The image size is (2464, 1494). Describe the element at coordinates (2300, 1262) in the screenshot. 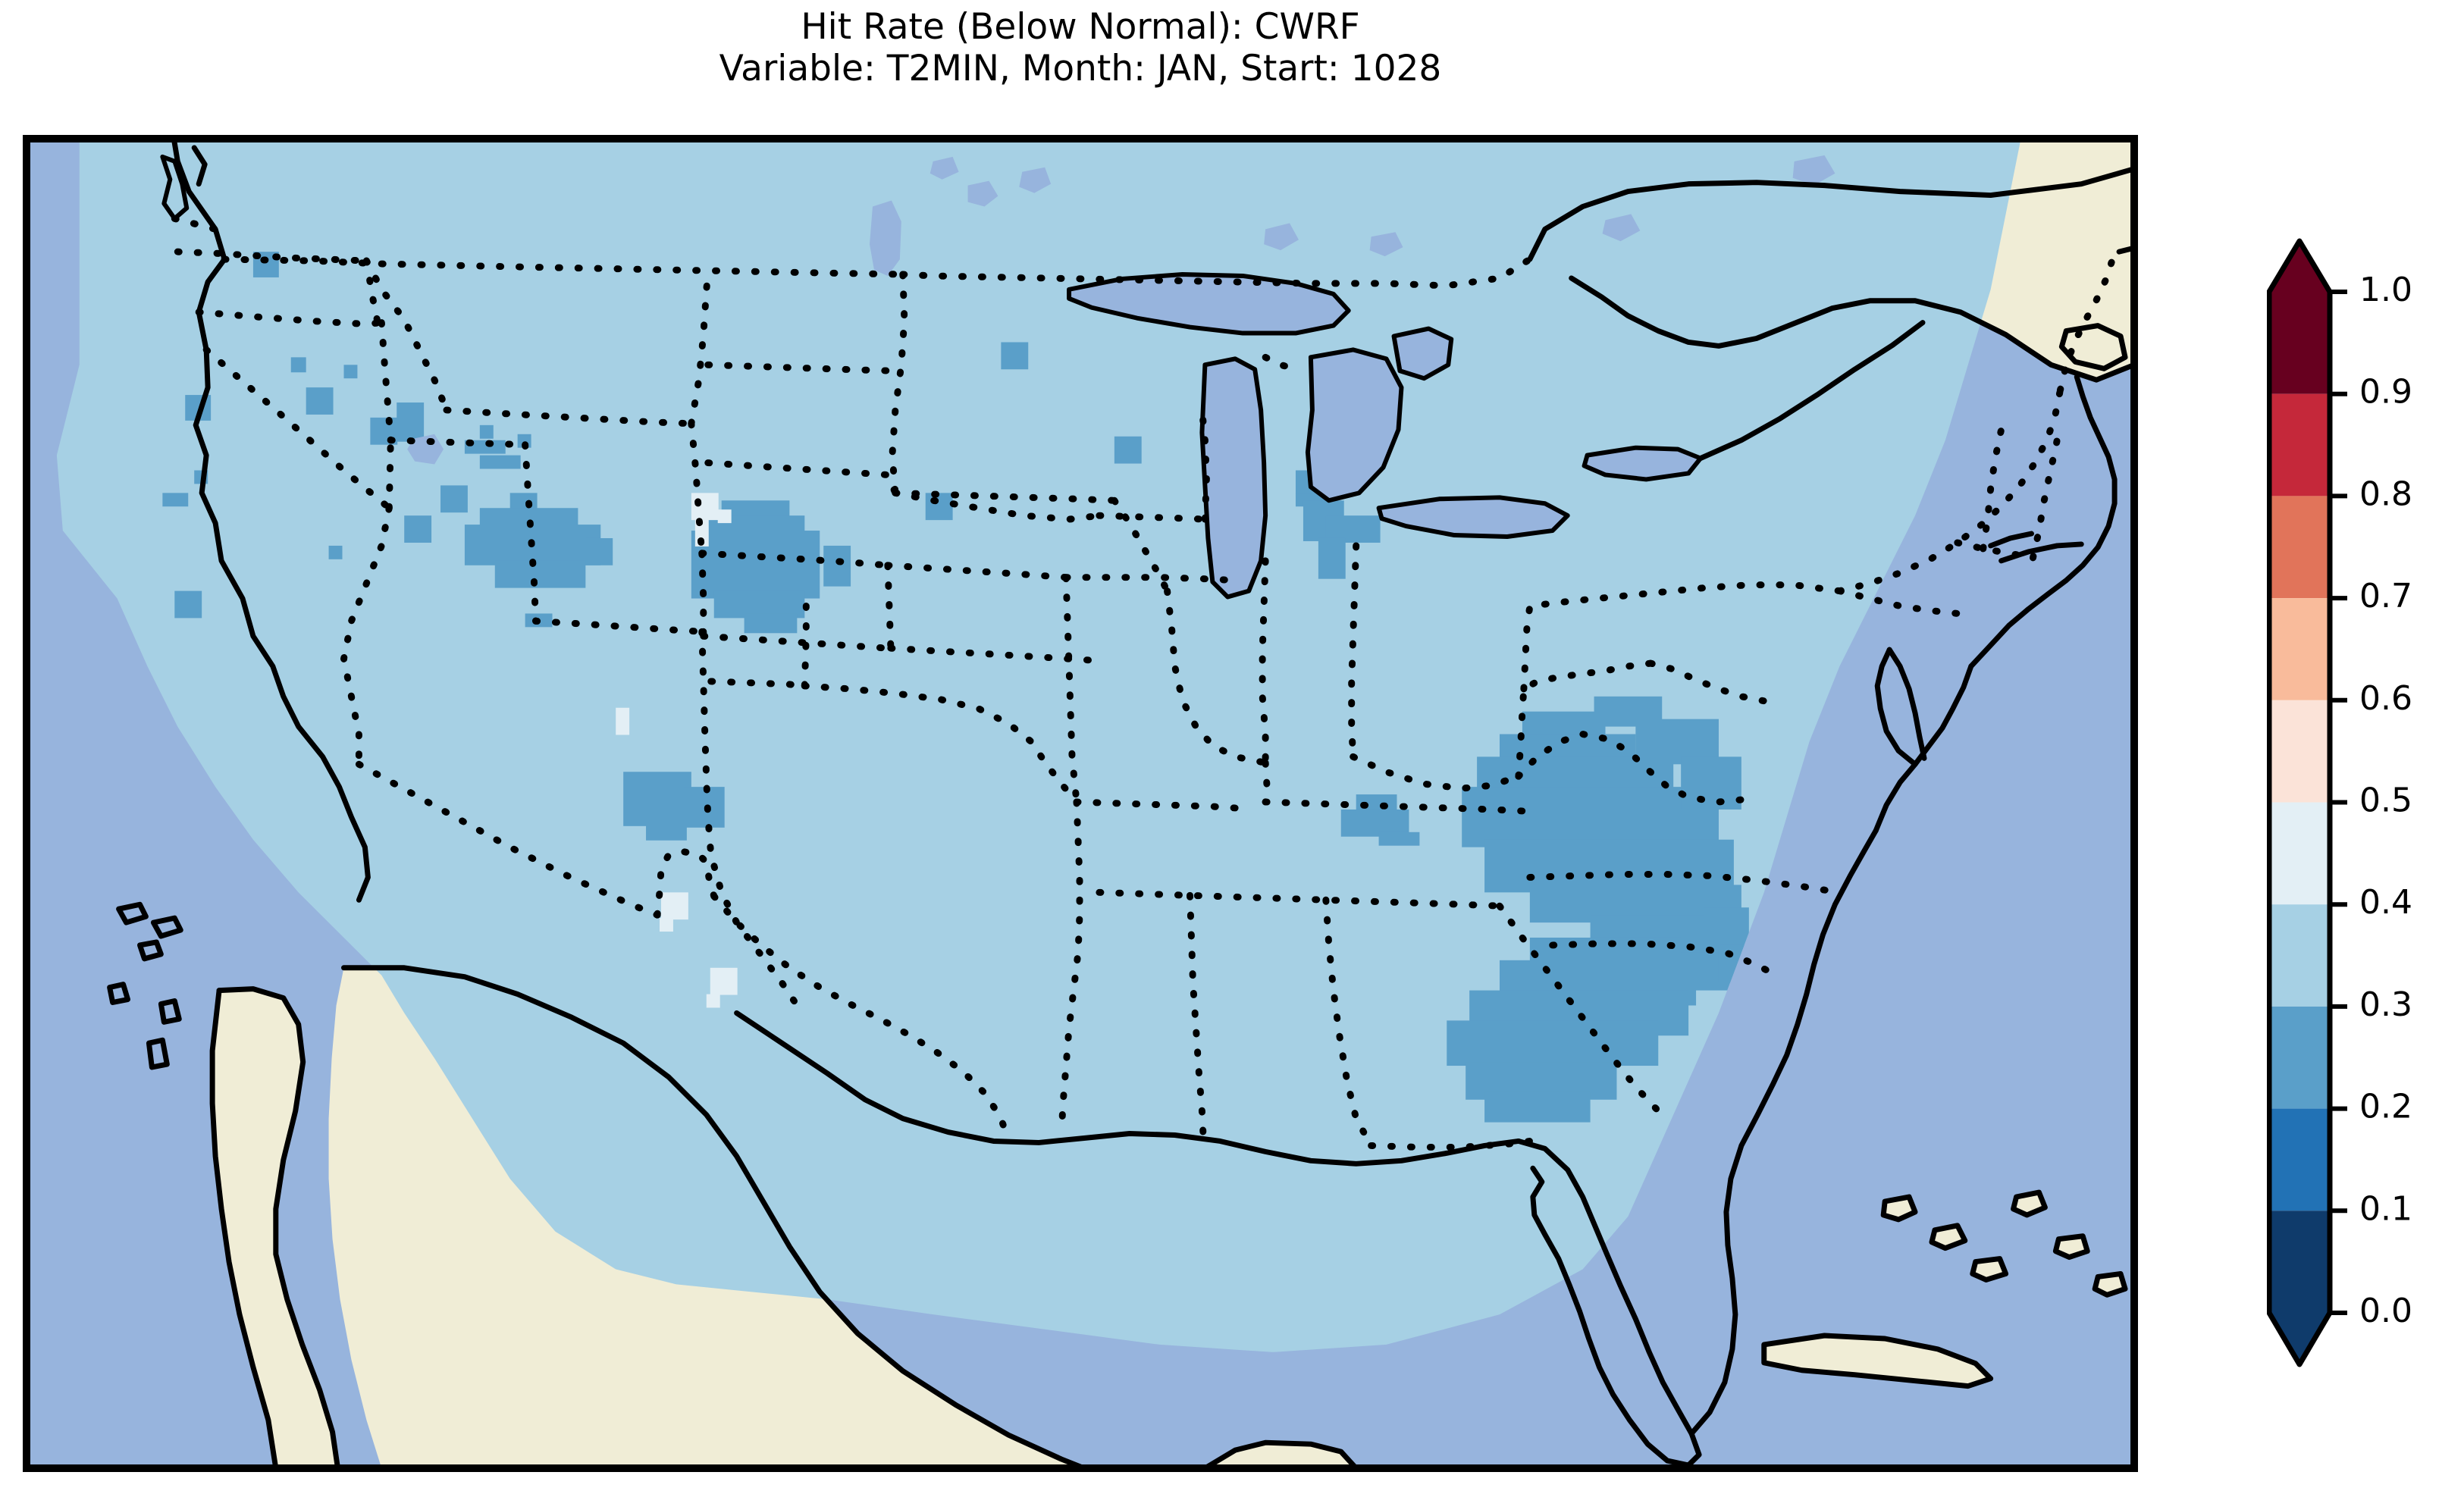

I see `colorbar-band-0.0-0.1` at that location.